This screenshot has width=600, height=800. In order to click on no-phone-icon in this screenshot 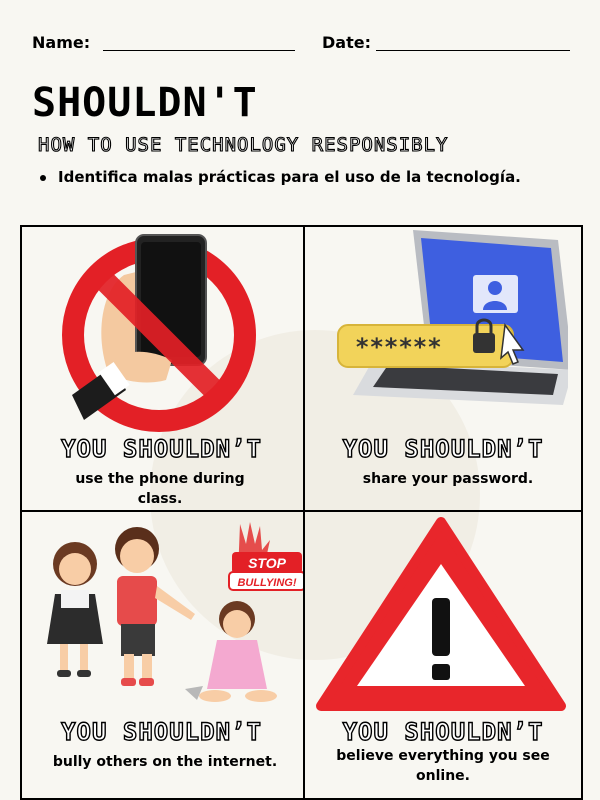, I will do `click(159, 333)`.